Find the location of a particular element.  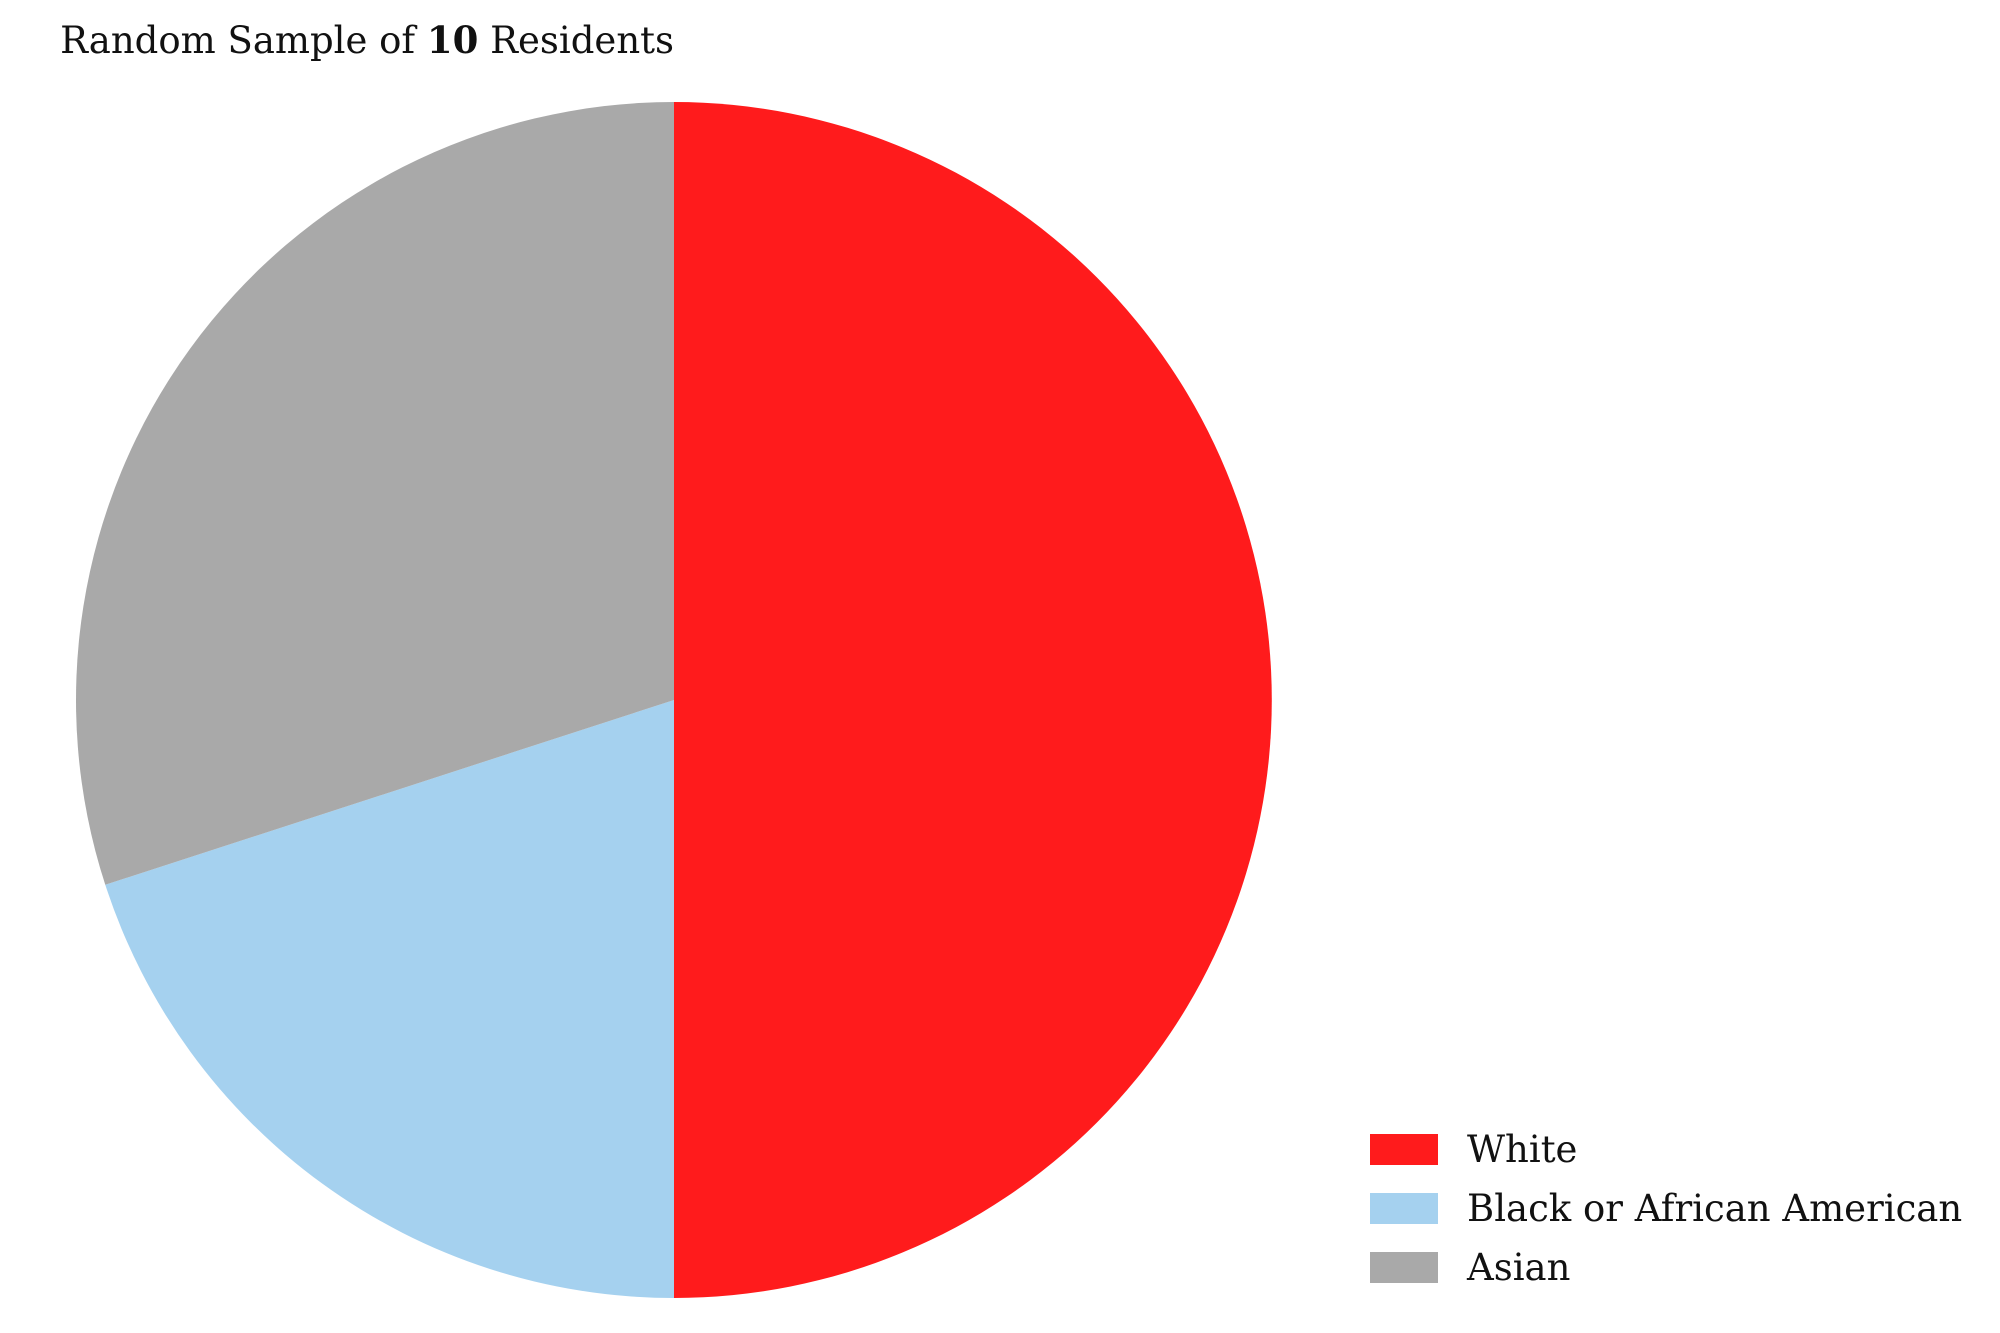

pie-slice-black-or-african-american is located at coordinates (389, 999).